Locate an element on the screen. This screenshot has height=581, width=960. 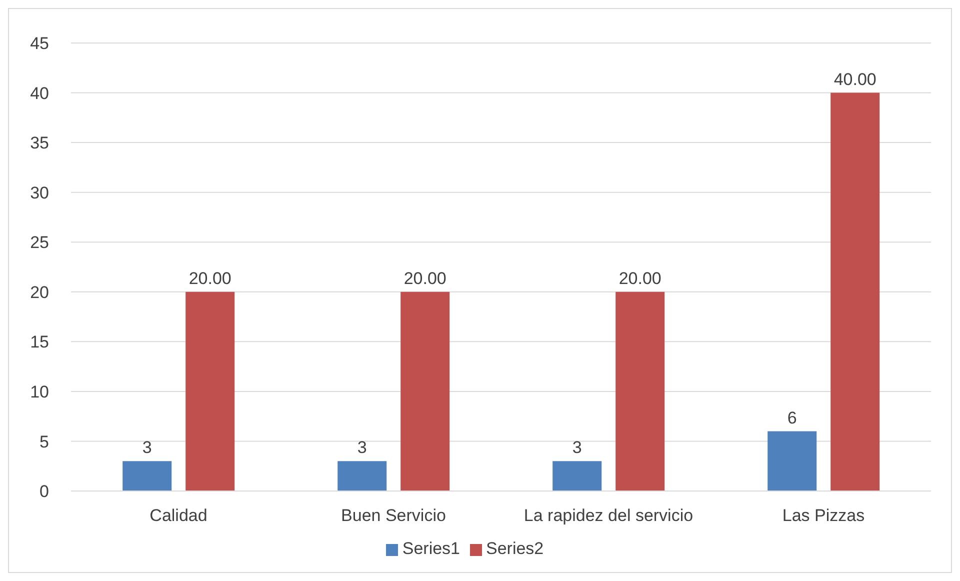
x-tick-label: Buen Servicio is located at coordinates (393, 516).